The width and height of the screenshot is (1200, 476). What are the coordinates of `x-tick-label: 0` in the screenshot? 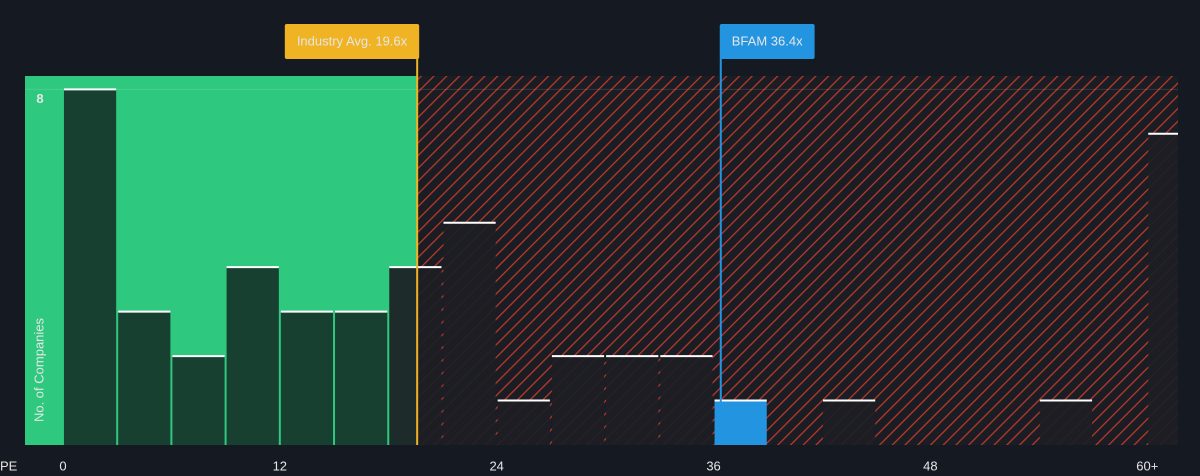 It's located at (62, 465).